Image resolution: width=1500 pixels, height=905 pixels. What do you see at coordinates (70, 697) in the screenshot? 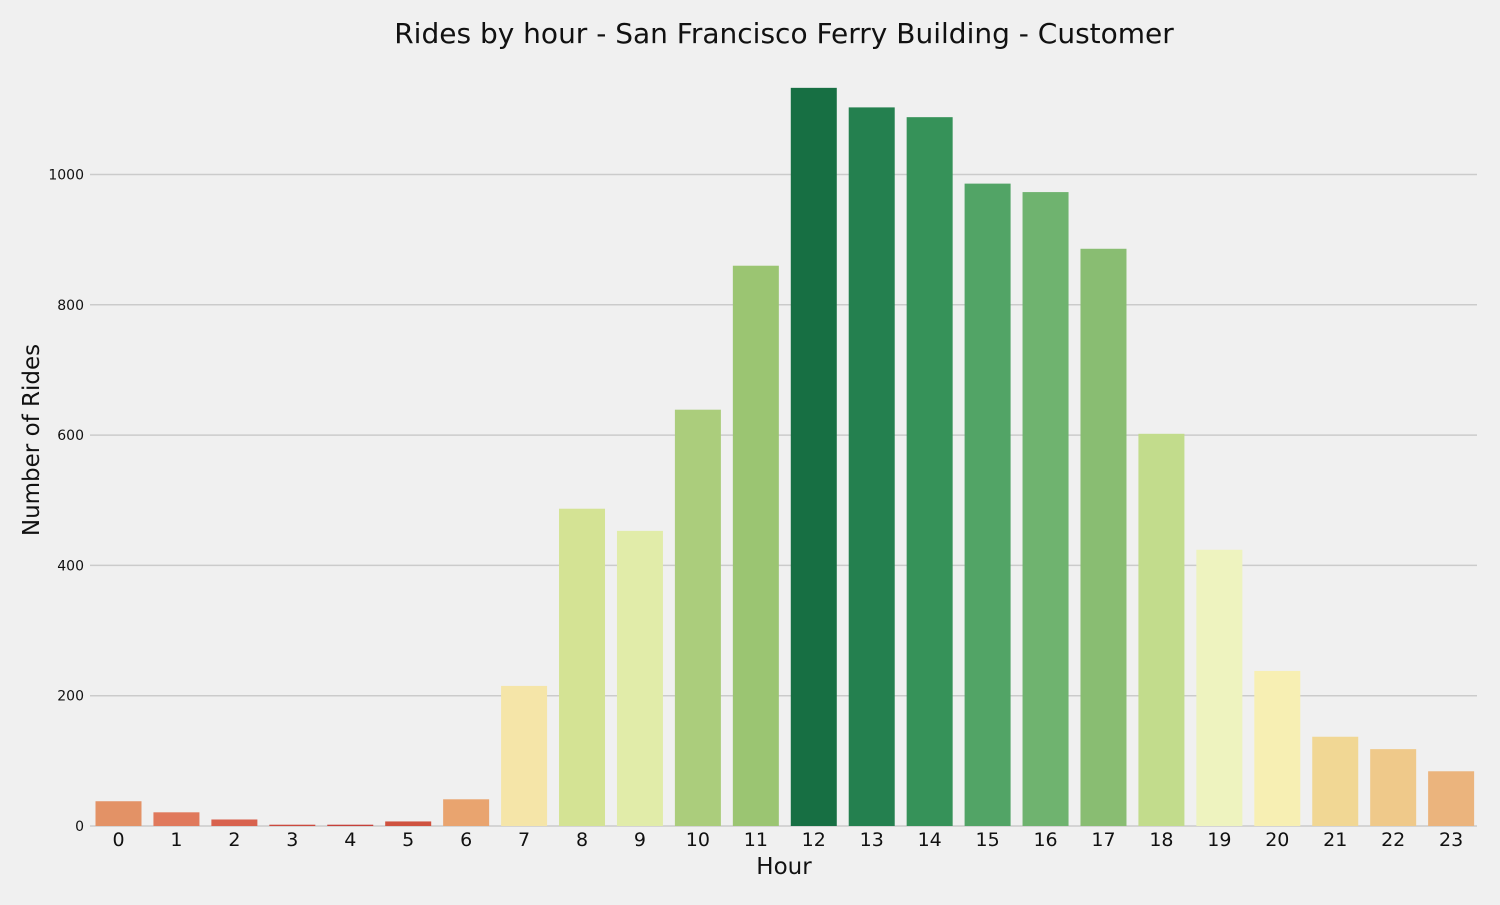
I see `y-tick-label: 200` at bounding box center [70, 697].